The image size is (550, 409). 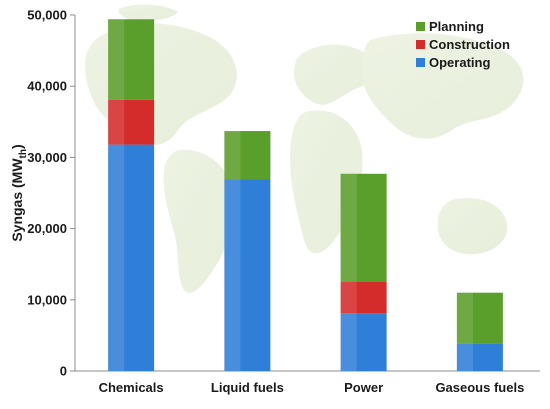 What do you see at coordinates (420, 62) in the screenshot?
I see `legend-swatch-operating` at bounding box center [420, 62].